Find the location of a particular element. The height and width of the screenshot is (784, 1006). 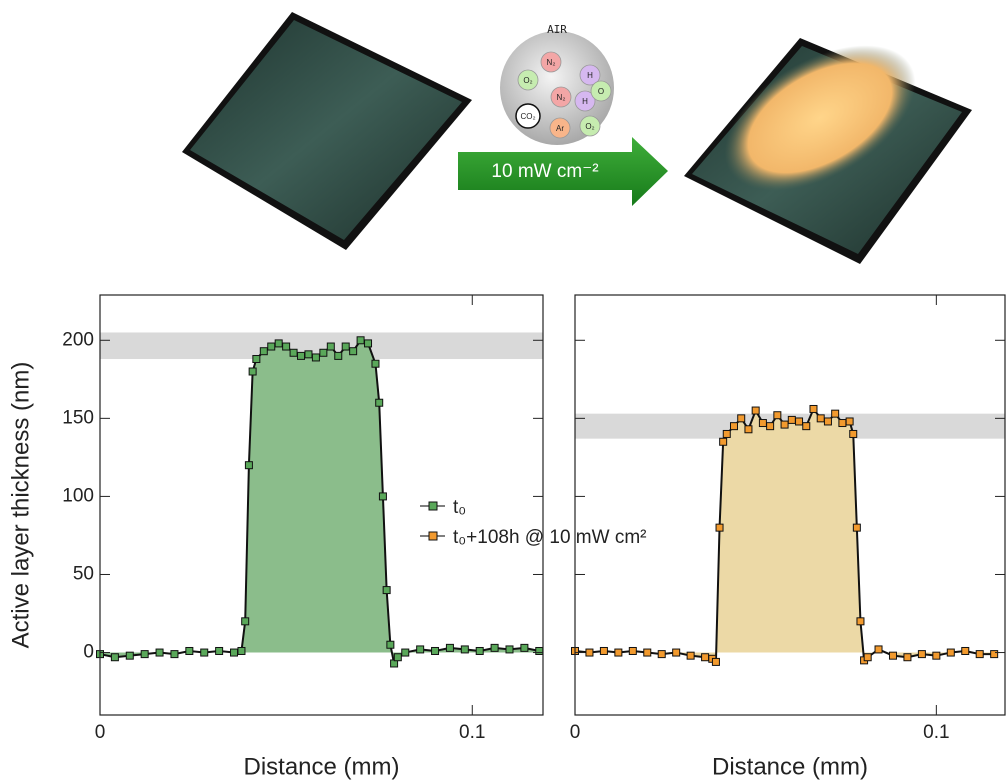

x-tick-label: 0 is located at coordinates (100, 732).